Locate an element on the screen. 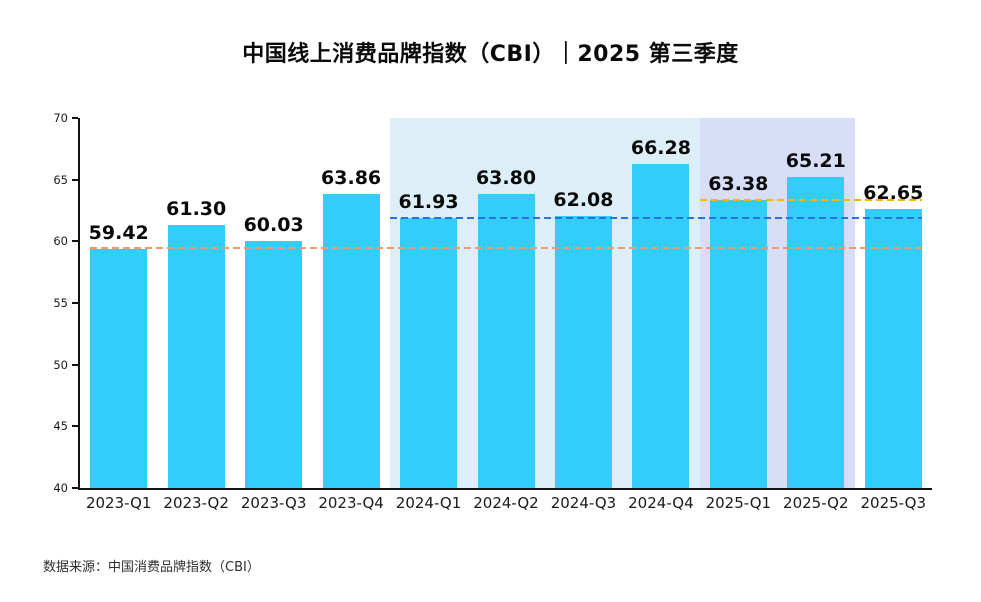 The image size is (981, 602). bar-2023-Q4 is located at coordinates (351, 340).